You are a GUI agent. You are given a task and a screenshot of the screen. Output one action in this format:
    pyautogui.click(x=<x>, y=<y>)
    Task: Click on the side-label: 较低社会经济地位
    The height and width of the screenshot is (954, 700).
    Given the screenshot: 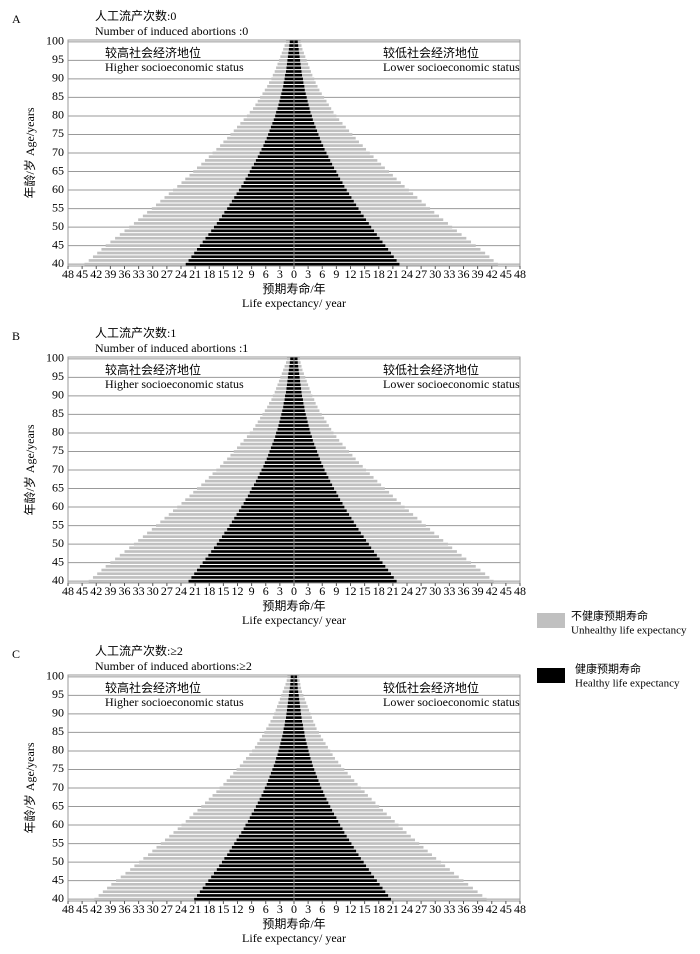 What is the action you would take?
    pyautogui.click(x=431, y=687)
    